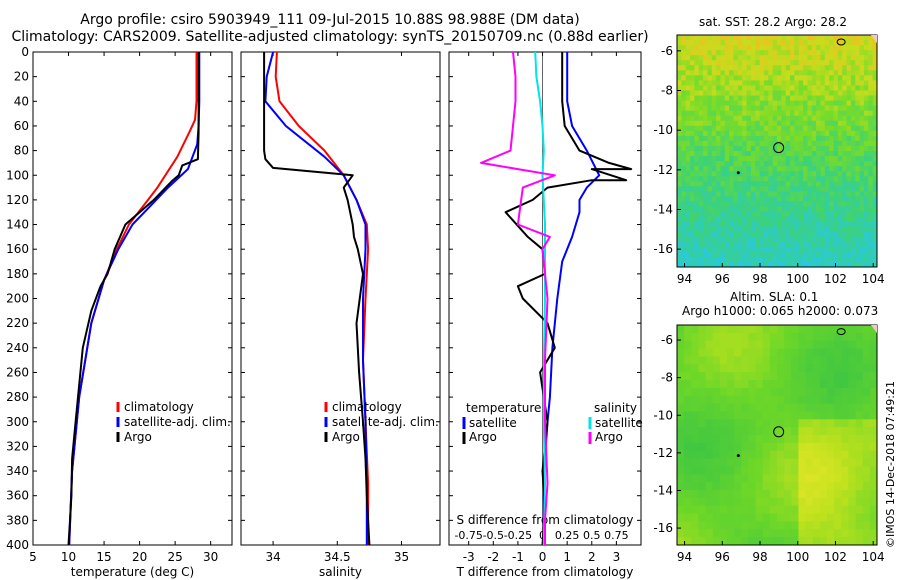 The height and width of the screenshot is (580, 900). I want to click on depth-tick-label: 280, so click(17, 397).